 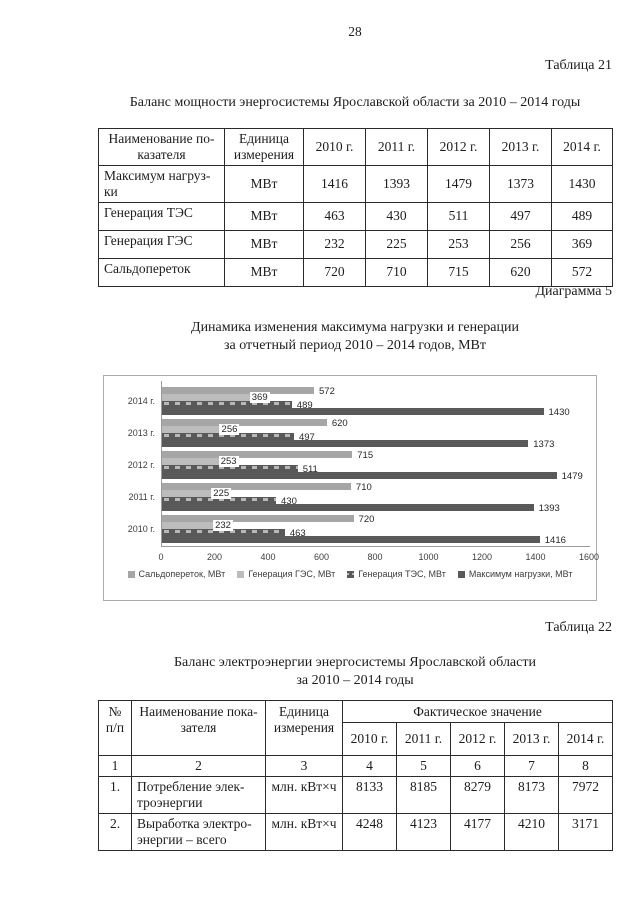 I want to click on category-label: 2010 г., so click(x=141, y=529).